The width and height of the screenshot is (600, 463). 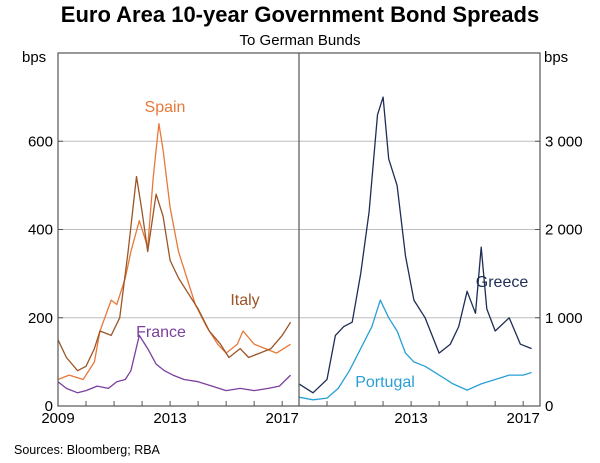 I want to click on series-label-greece: Greece, so click(x=502, y=282).